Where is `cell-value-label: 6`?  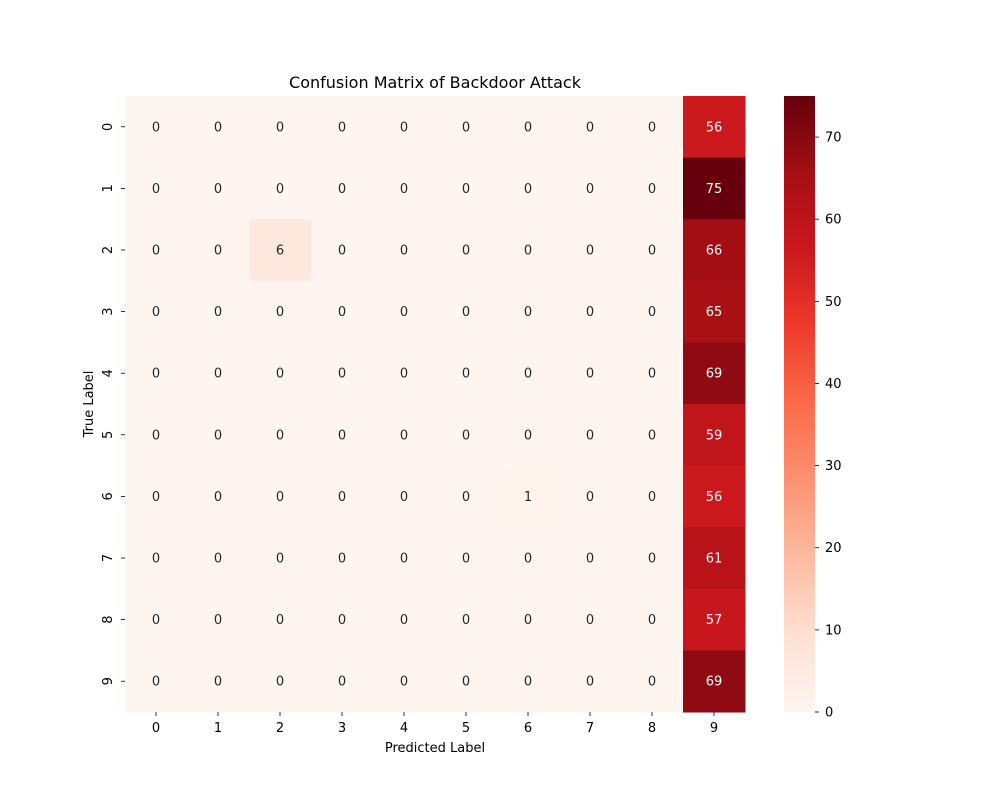
cell-value-label: 6 is located at coordinates (280, 251).